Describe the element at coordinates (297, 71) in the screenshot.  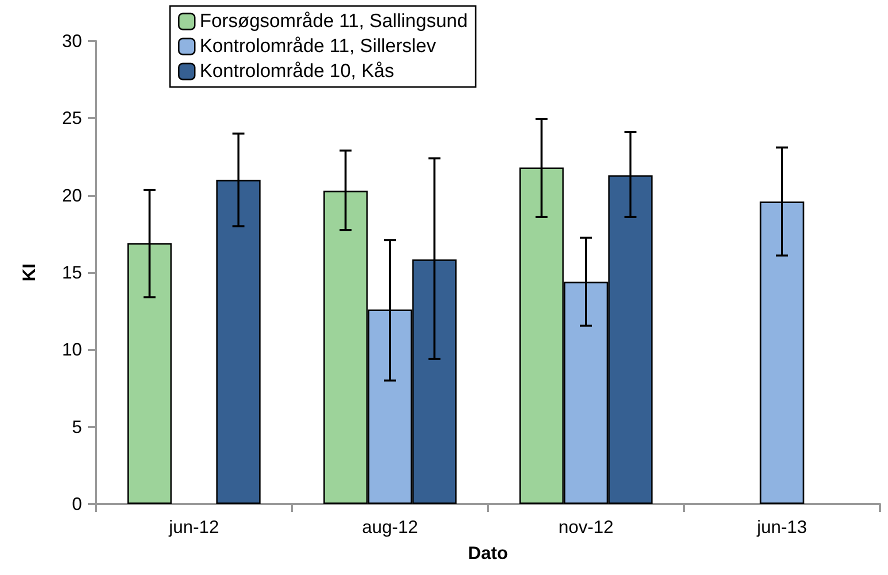
I see `legend-label: Kontrolområde 10, Kås` at that location.